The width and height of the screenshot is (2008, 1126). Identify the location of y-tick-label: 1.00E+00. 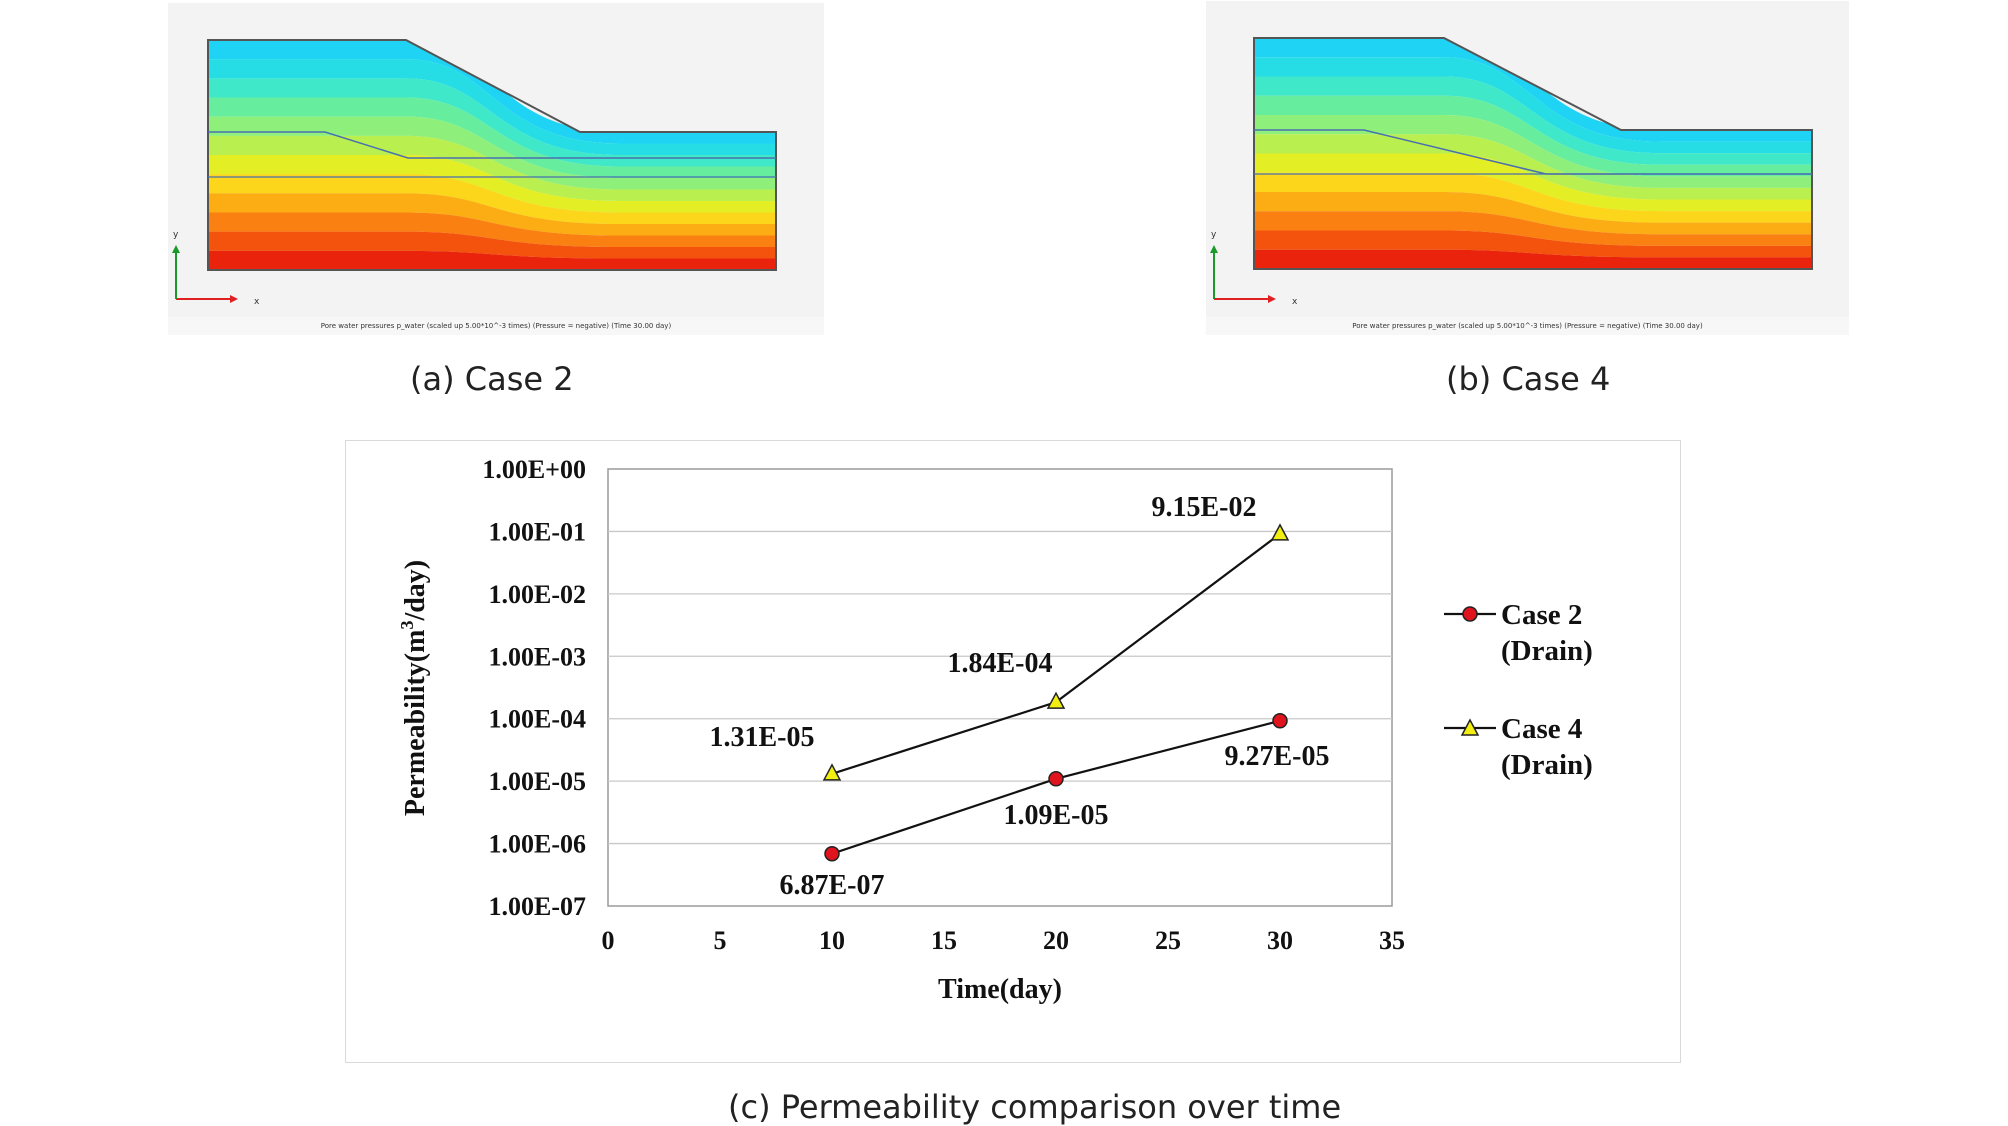
(534, 469).